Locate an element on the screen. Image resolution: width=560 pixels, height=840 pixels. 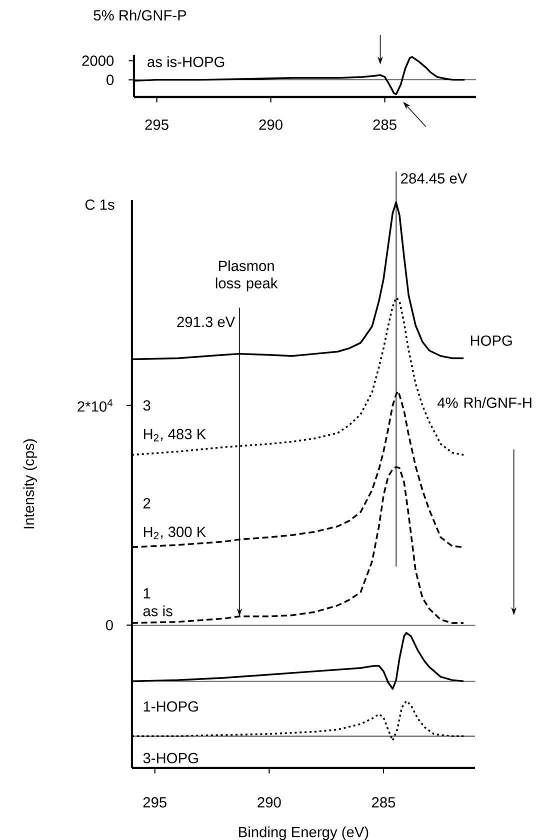
text: 3 is located at coordinates (146, 405).